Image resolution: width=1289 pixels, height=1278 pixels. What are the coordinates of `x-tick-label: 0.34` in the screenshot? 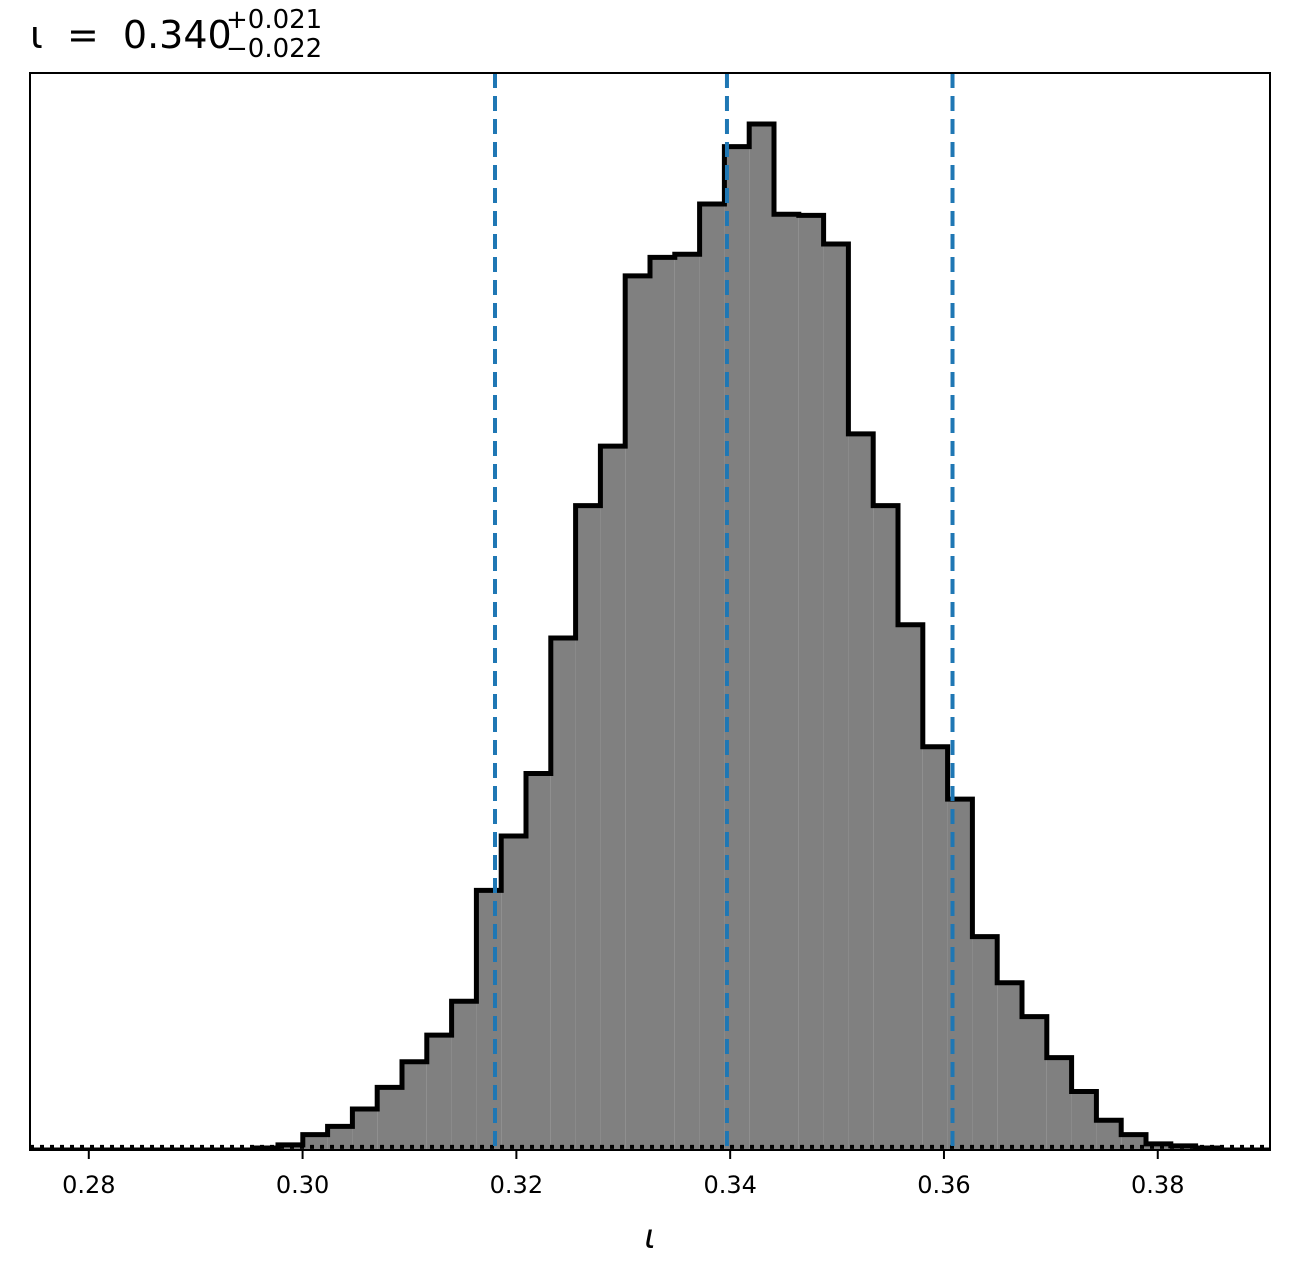 It's located at (729, 1185).